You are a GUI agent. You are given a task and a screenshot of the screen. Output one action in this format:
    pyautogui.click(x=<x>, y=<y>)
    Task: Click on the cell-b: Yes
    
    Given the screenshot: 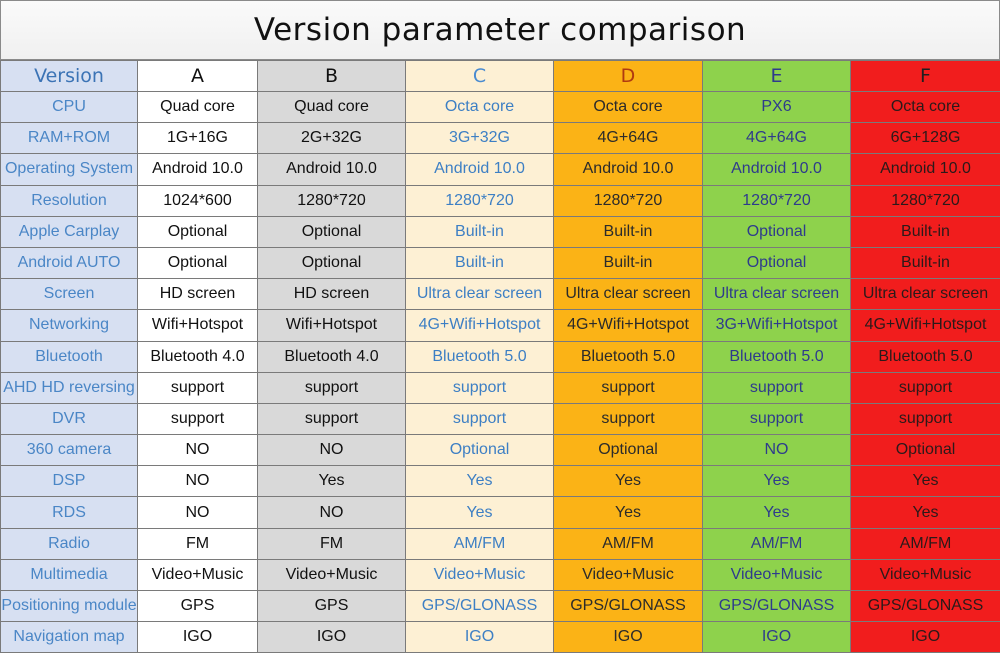 What is the action you would take?
    pyautogui.click(x=331, y=481)
    